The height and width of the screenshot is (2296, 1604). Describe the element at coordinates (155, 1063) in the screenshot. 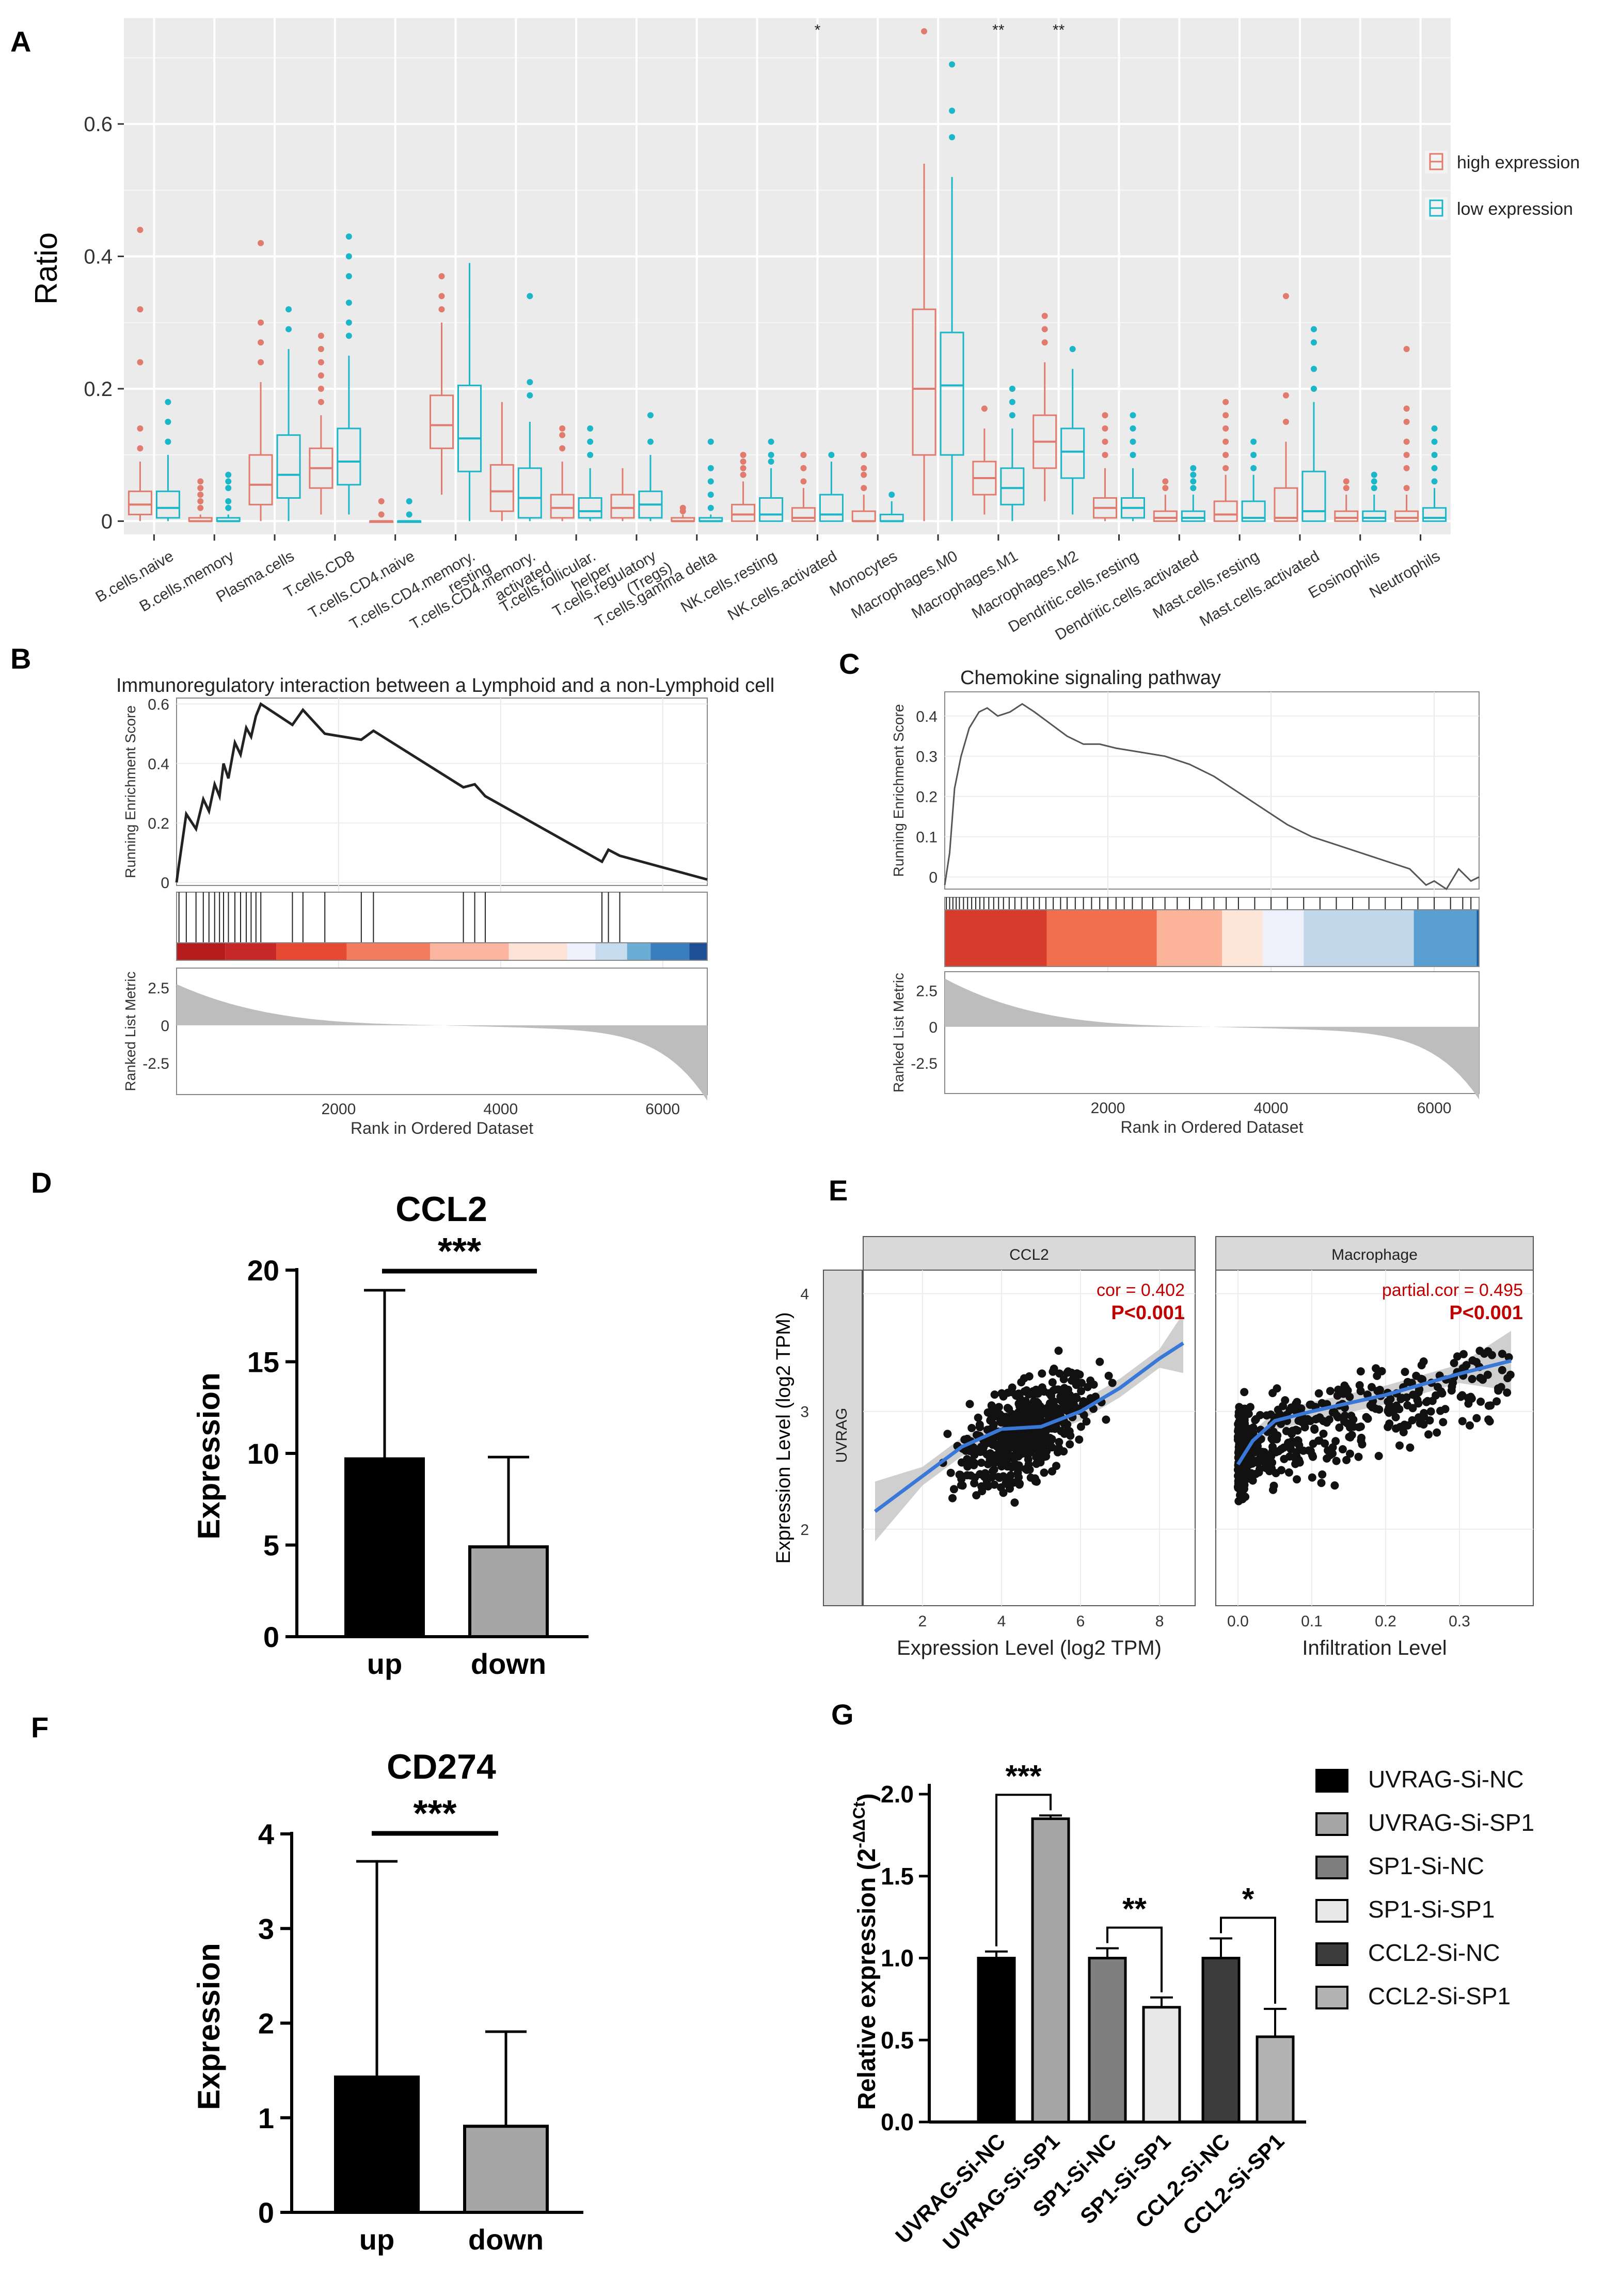

I see `metric-tick-label: -2.5` at that location.